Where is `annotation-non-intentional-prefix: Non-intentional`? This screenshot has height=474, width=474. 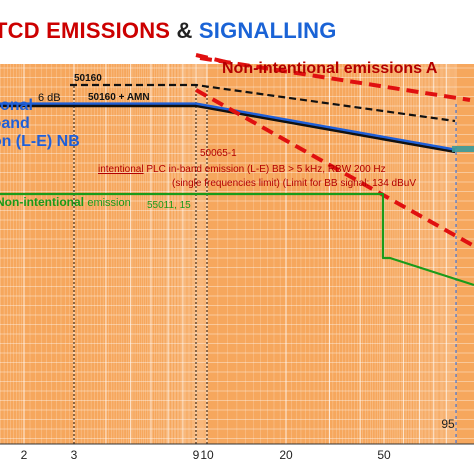 annotation-non-intentional-prefix: Non-intentional is located at coordinates (43, 202).